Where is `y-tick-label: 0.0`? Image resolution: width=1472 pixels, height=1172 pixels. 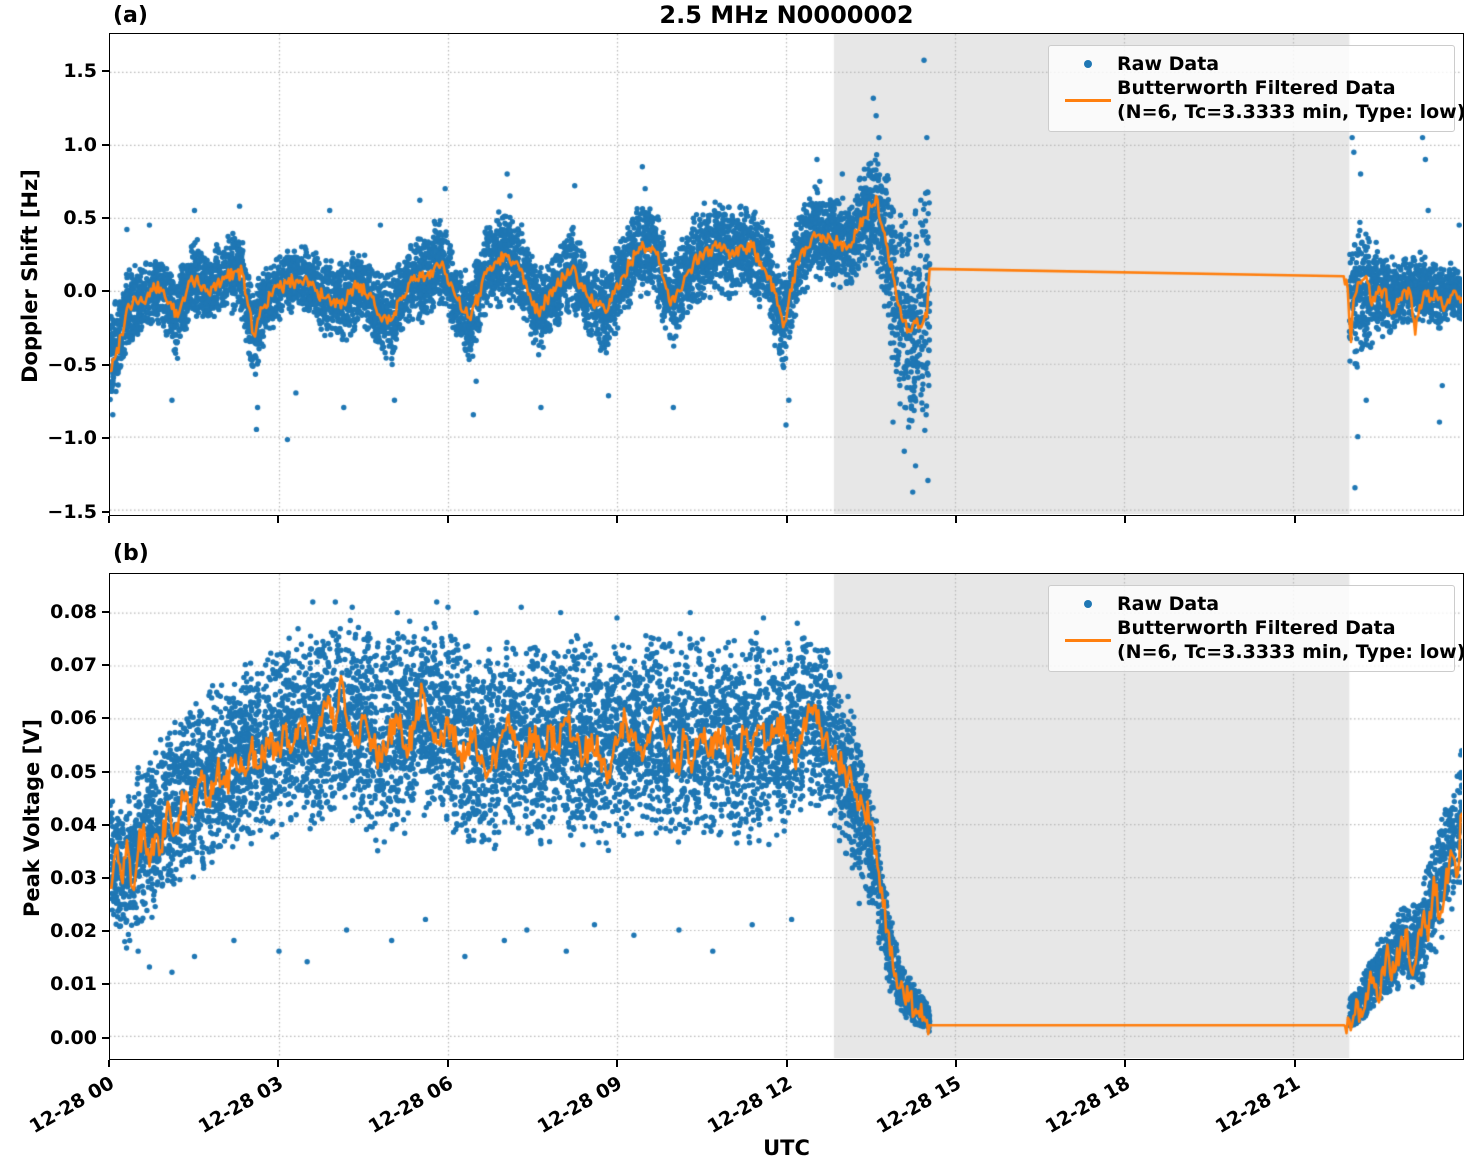 y-tick-label: 0.0 is located at coordinates (80, 291).